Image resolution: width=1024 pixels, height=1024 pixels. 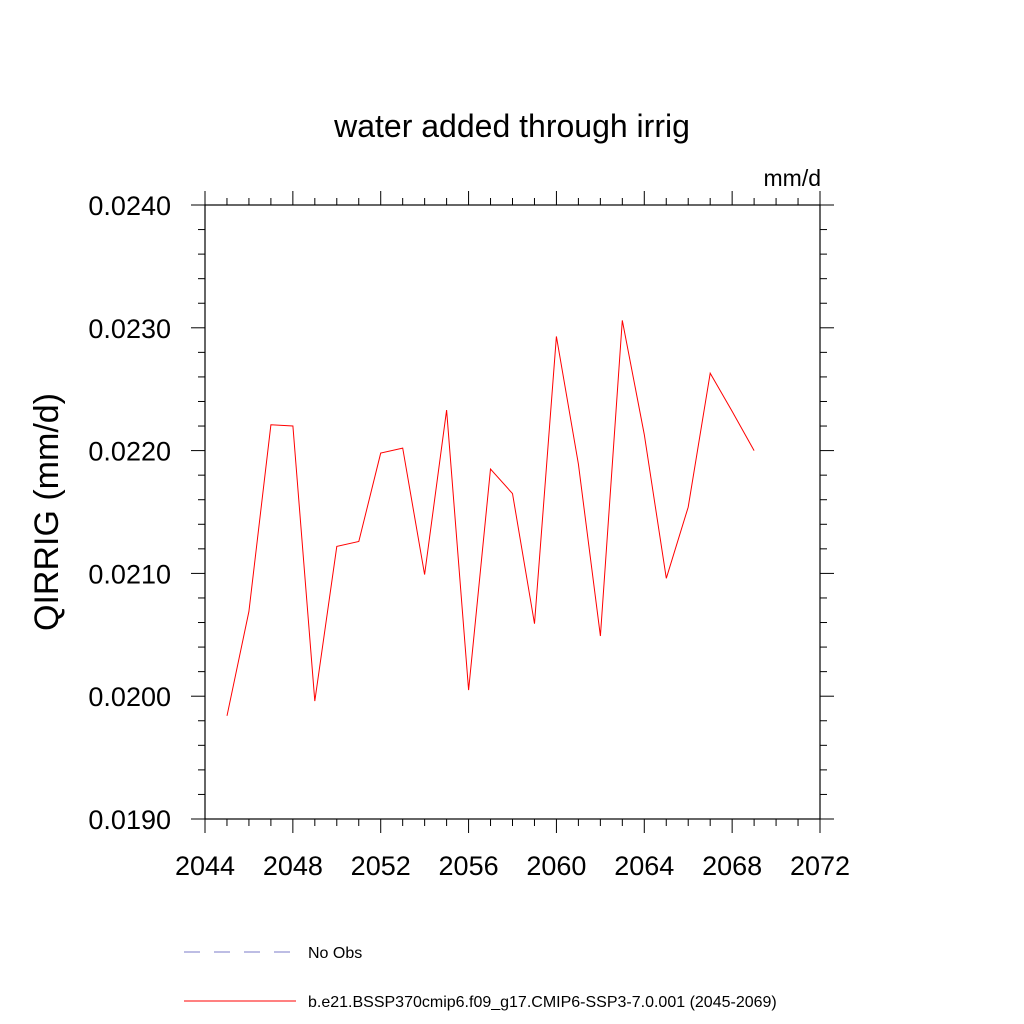 I want to click on y-tick-label: 0.0210, so click(x=129, y=574).